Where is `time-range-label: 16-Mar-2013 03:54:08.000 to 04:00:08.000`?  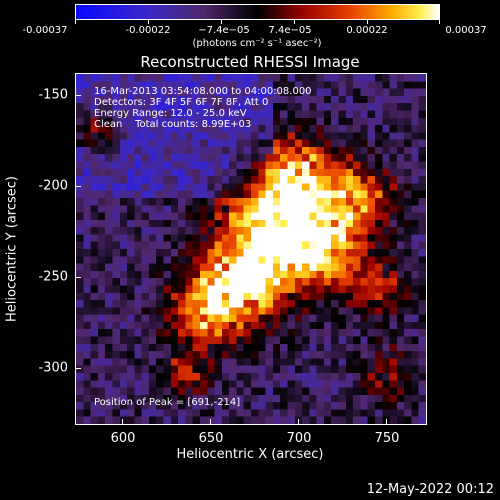
time-range-label: 16-Mar-2013 03:54:08.000 to 04:00:08.000 is located at coordinates (203, 91).